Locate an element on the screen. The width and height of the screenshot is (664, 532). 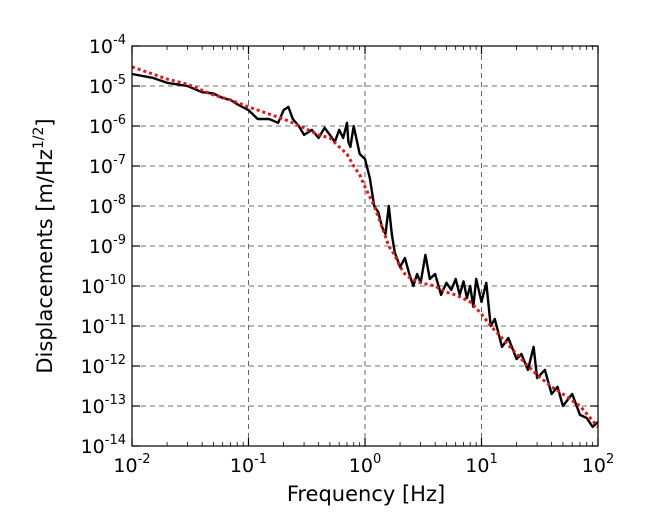
y-tick-label: 10⁻⁶ is located at coordinates (107, 125).